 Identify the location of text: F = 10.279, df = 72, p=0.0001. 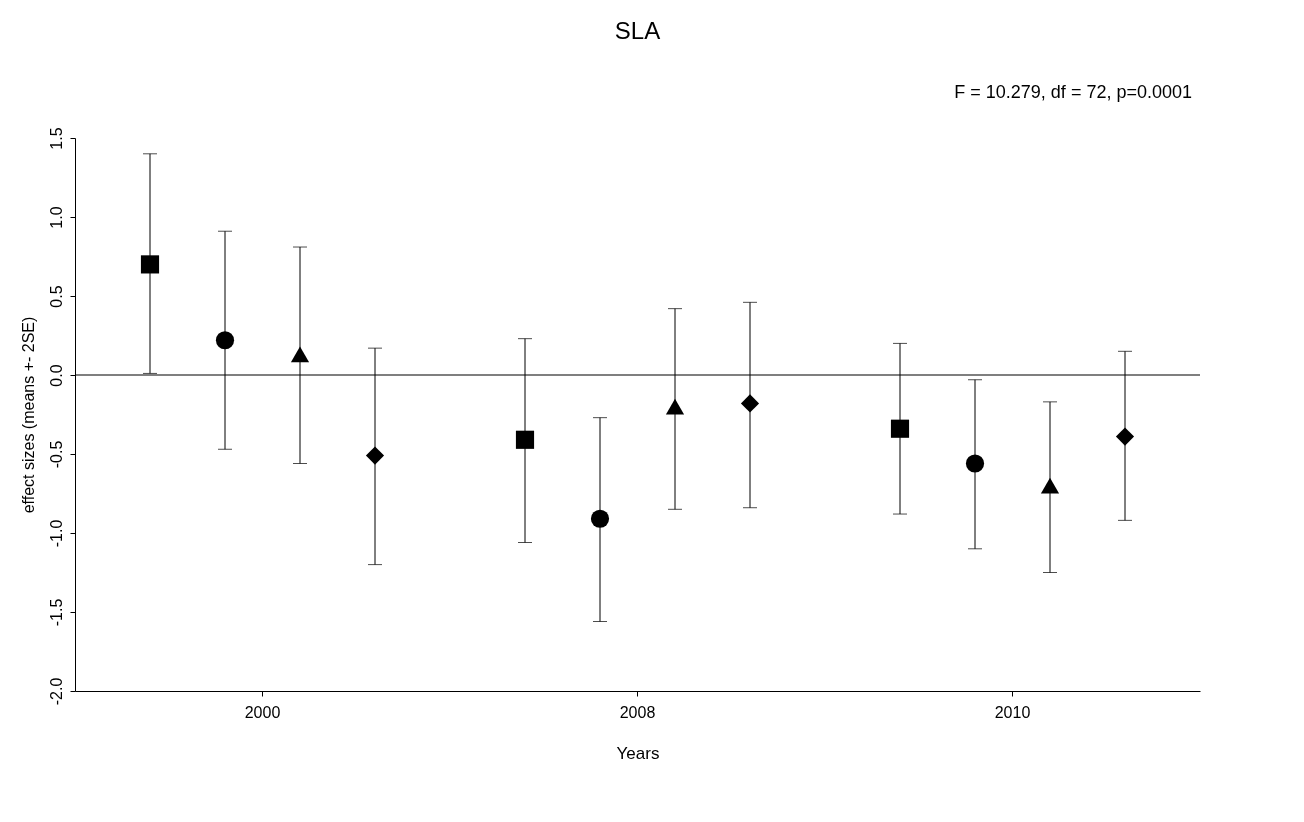
(1073, 92).